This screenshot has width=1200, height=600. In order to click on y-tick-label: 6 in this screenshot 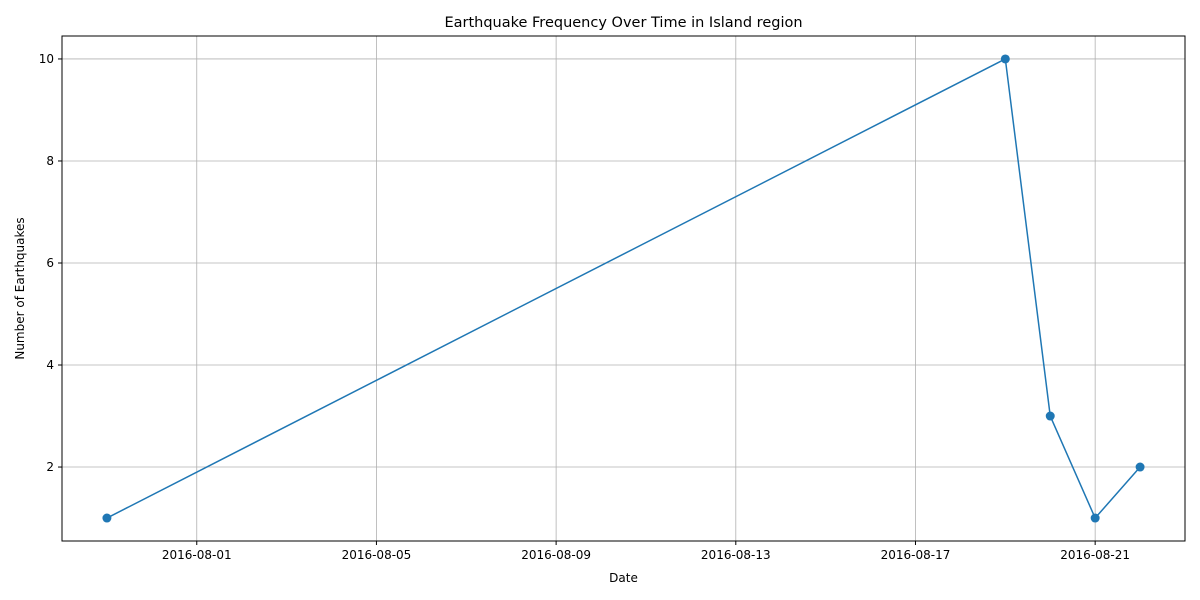, I will do `click(50, 263)`.